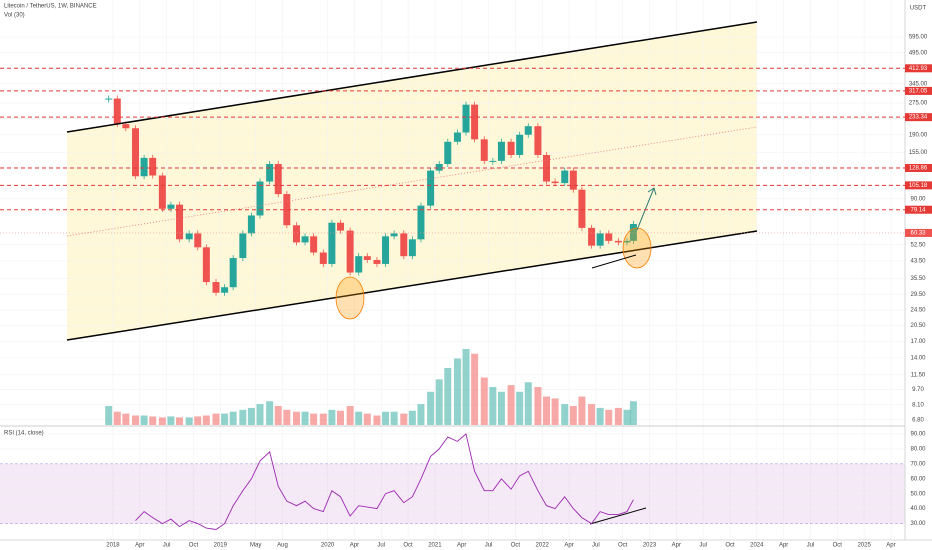  What do you see at coordinates (918, 295) in the screenshot?
I see `y-tick-label: 29.50` at bounding box center [918, 295].